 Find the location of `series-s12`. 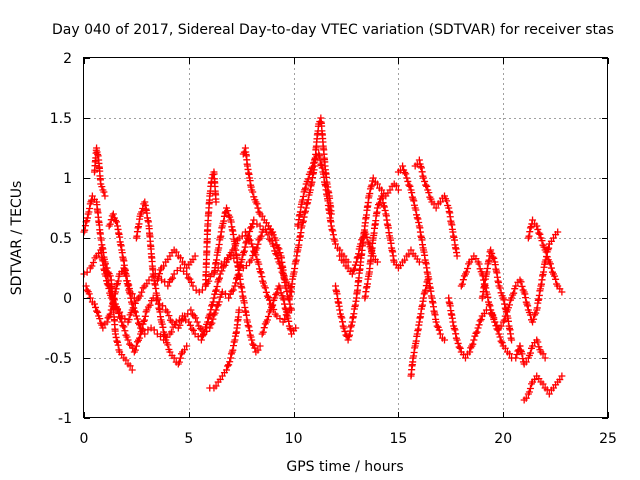

series-s12 is located at coordinates (258, 190).